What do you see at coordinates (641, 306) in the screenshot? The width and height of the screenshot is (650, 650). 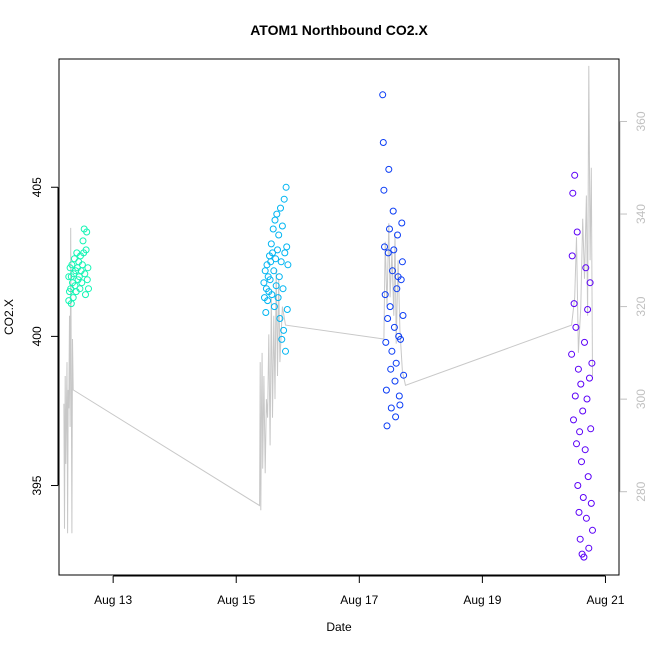 I see `right-tick-label: 320` at bounding box center [641, 306].